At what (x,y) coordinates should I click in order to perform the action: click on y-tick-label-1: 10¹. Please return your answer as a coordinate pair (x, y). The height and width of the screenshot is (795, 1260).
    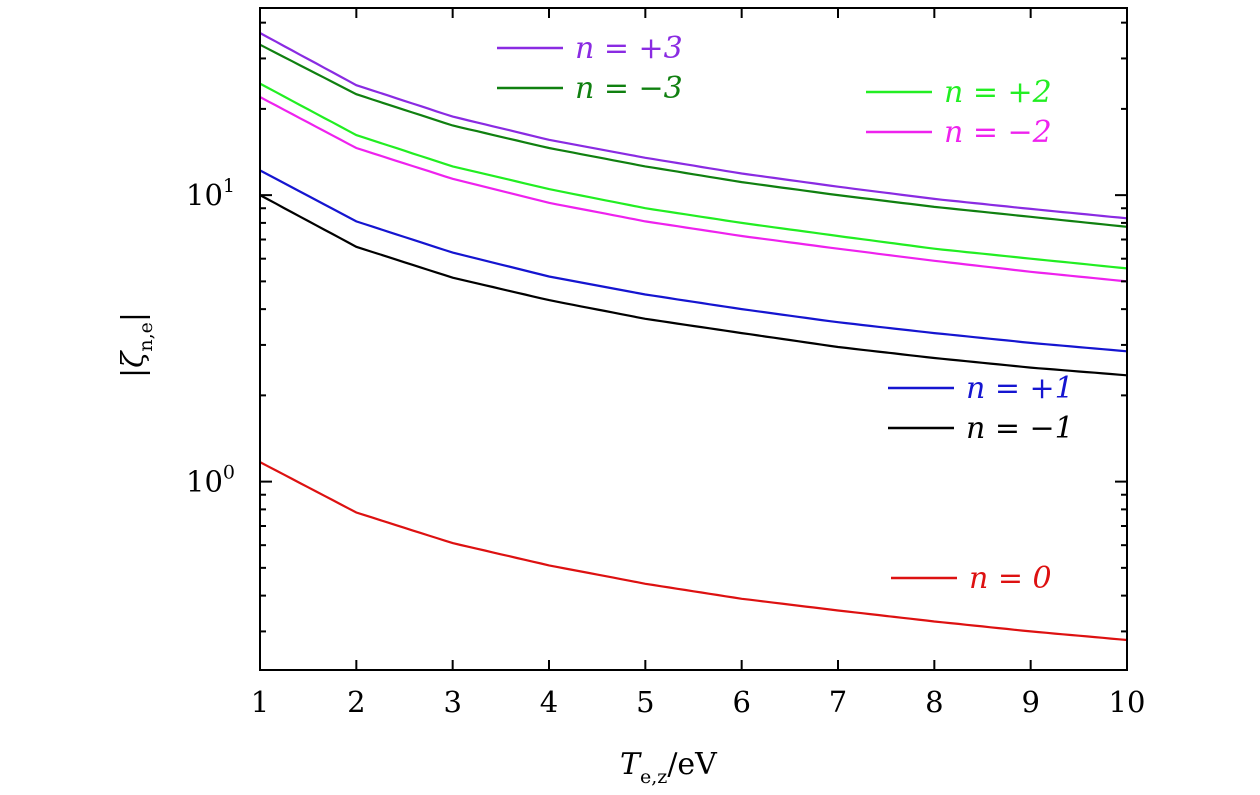
    Looking at the image, I should click on (210, 193).